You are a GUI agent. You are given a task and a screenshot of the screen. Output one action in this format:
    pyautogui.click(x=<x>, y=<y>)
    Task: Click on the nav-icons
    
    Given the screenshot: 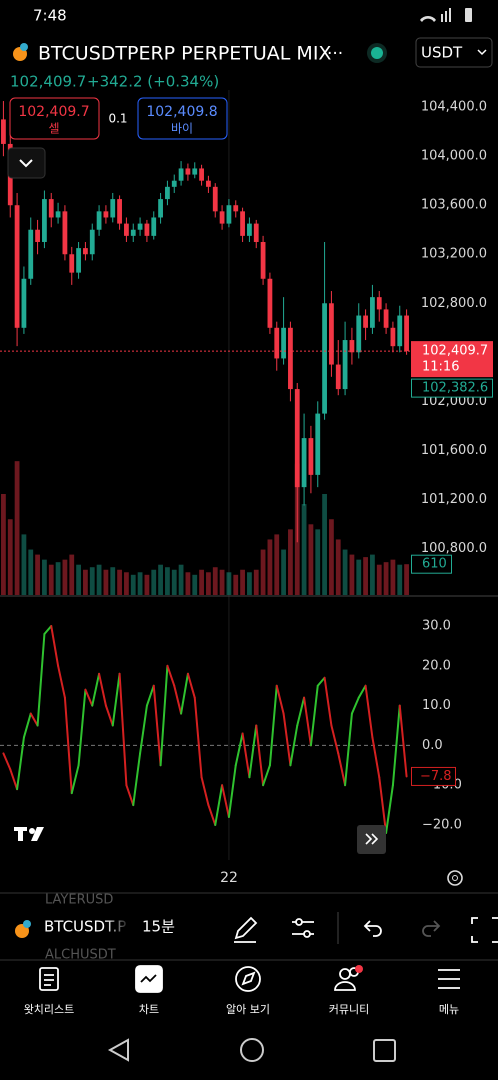 What is the action you would take?
    pyautogui.click(x=249, y=979)
    